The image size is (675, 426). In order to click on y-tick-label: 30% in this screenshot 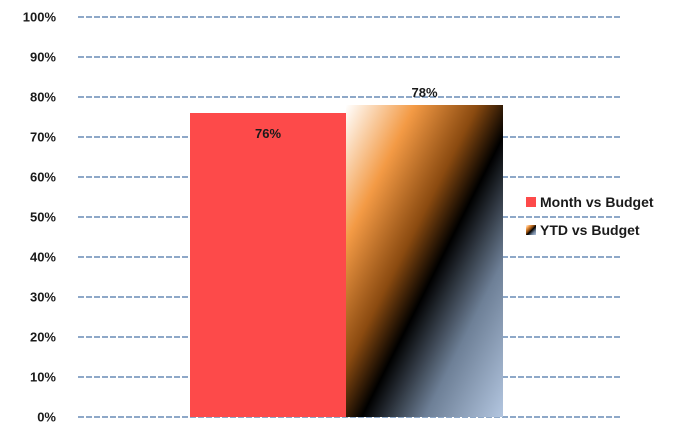, I will do `click(43, 297)`.